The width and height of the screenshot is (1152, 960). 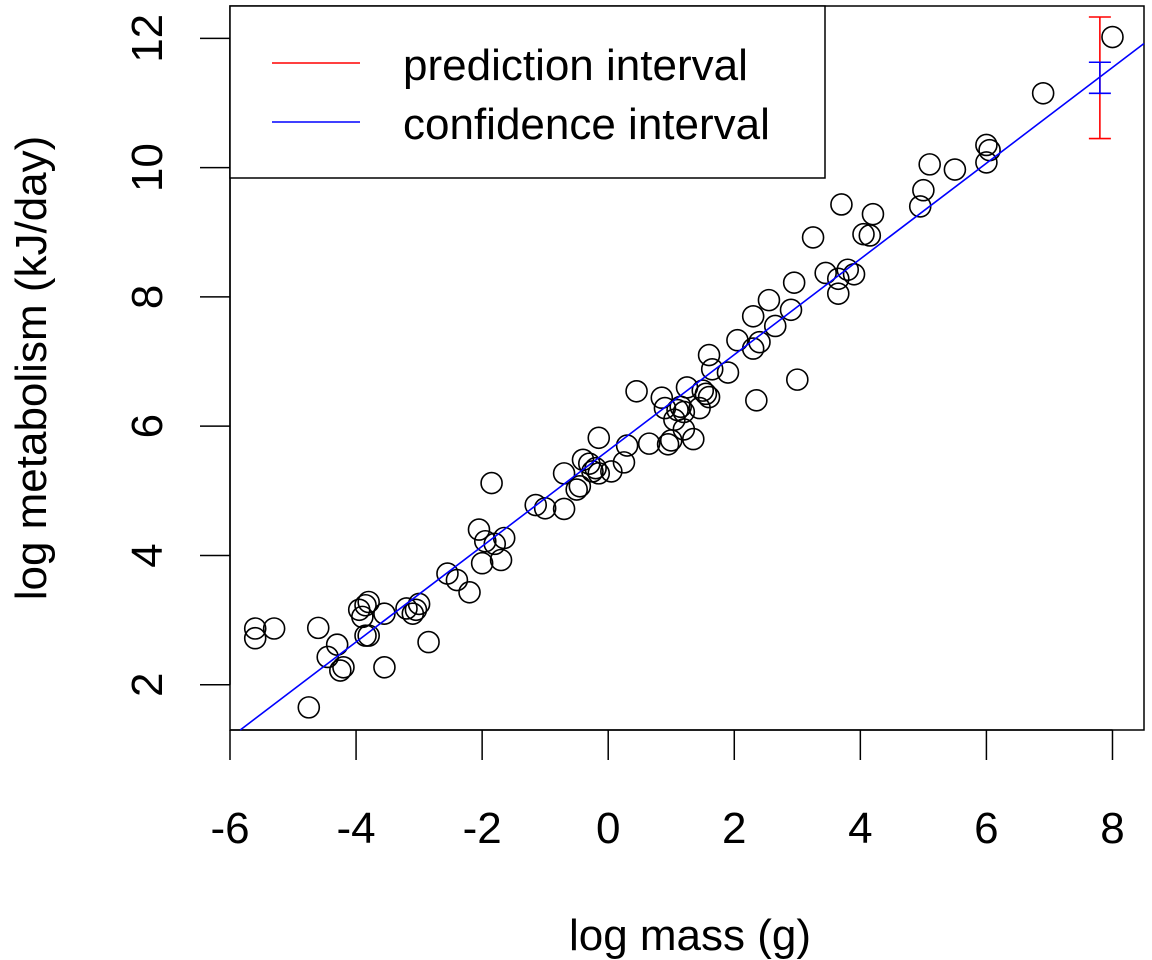 I want to click on y-tick-label: 8, so click(x=147, y=297).